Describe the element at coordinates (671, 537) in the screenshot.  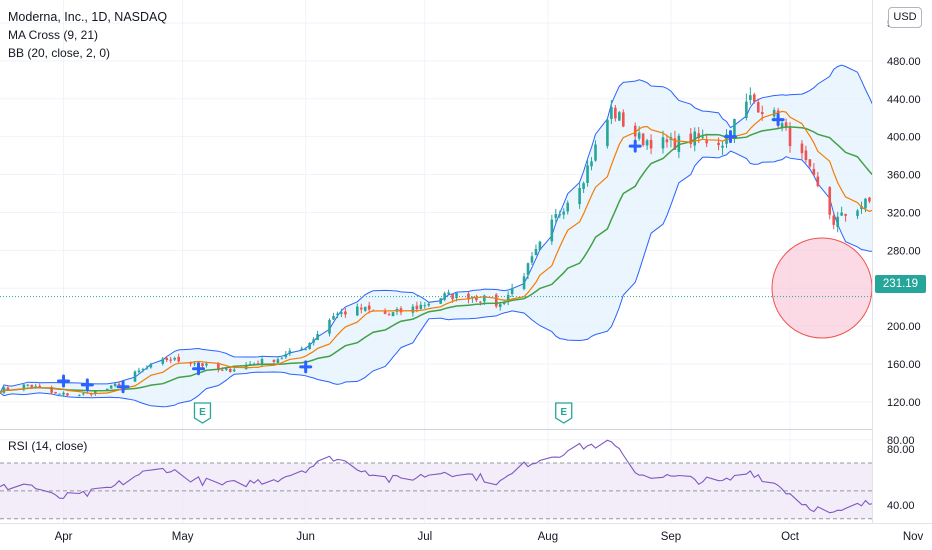
I see `month-tick-label: Sep` at that location.